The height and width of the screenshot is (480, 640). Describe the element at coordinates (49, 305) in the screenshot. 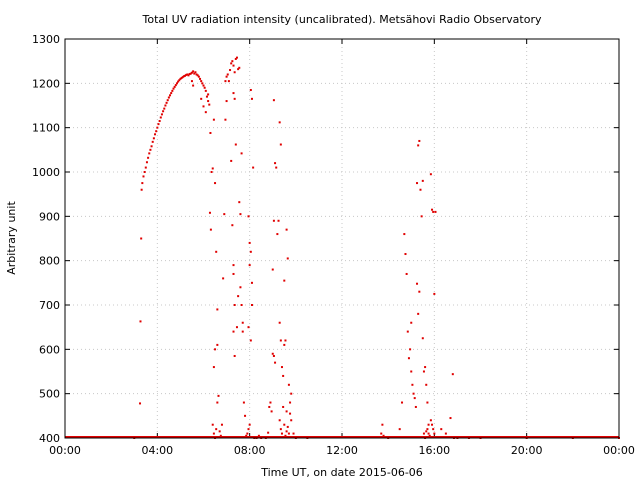

I see `y-tick-label: 700` at that location.